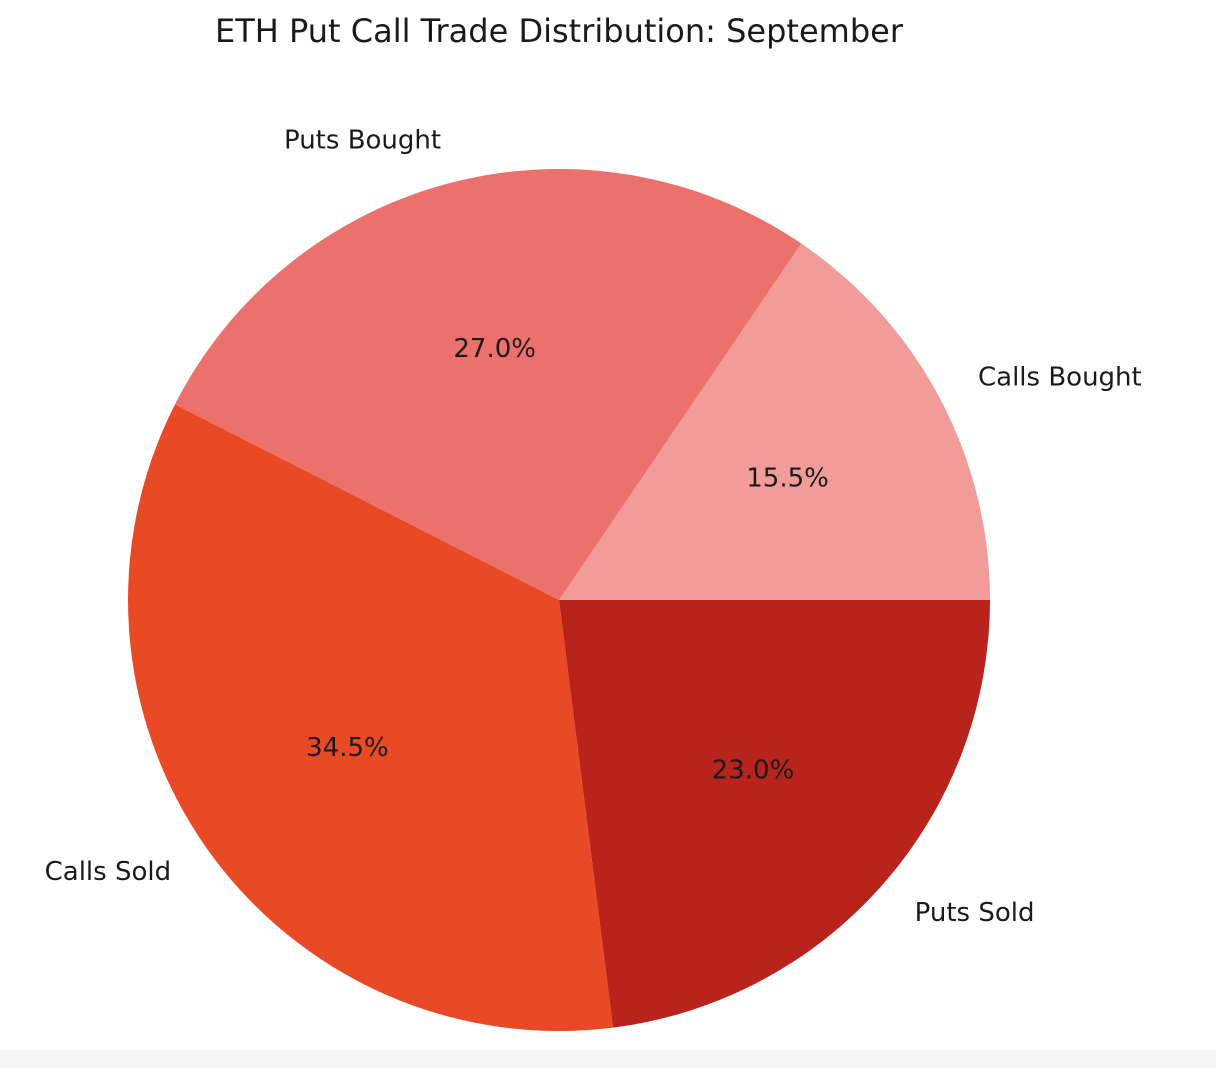 This screenshot has width=1216, height=1068. What do you see at coordinates (494, 349) in the screenshot?
I see `value-label: 27.0%` at bounding box center [494, 349].